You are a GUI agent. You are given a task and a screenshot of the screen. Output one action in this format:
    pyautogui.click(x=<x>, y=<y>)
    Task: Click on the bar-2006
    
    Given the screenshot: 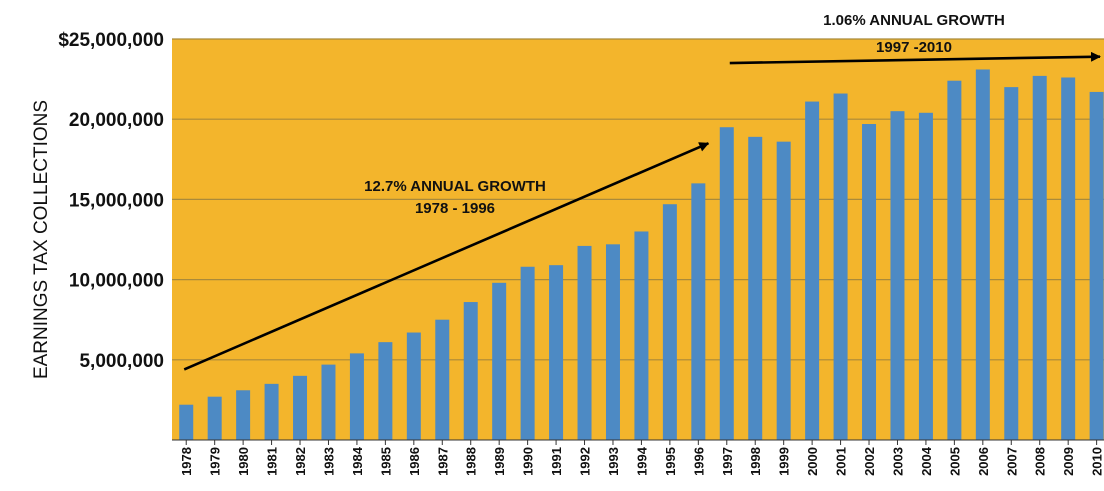 What is the action you would take?
    pyautogui.click(x=982, y=254)
    